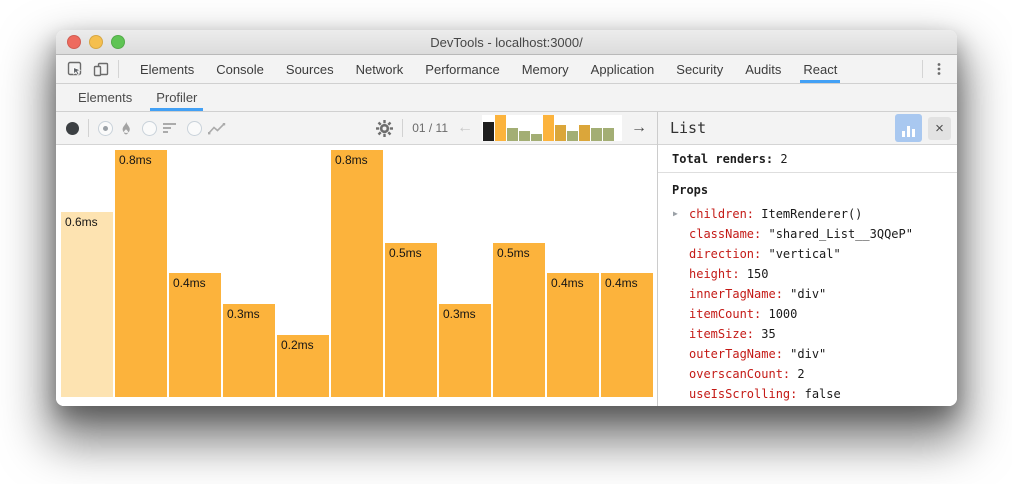  Describe the element at coordinates (115, 128) in the screenshot. I see `flamegraph-view-option` at that location.